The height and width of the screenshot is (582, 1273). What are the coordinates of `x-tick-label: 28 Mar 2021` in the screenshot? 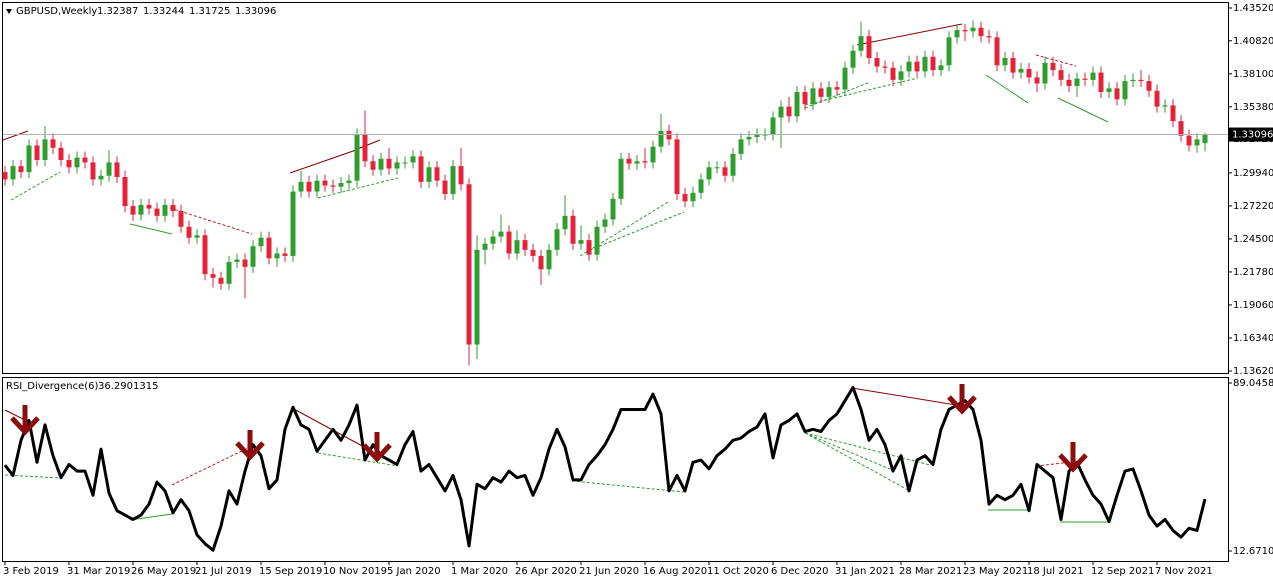 It's located at (930, 571).